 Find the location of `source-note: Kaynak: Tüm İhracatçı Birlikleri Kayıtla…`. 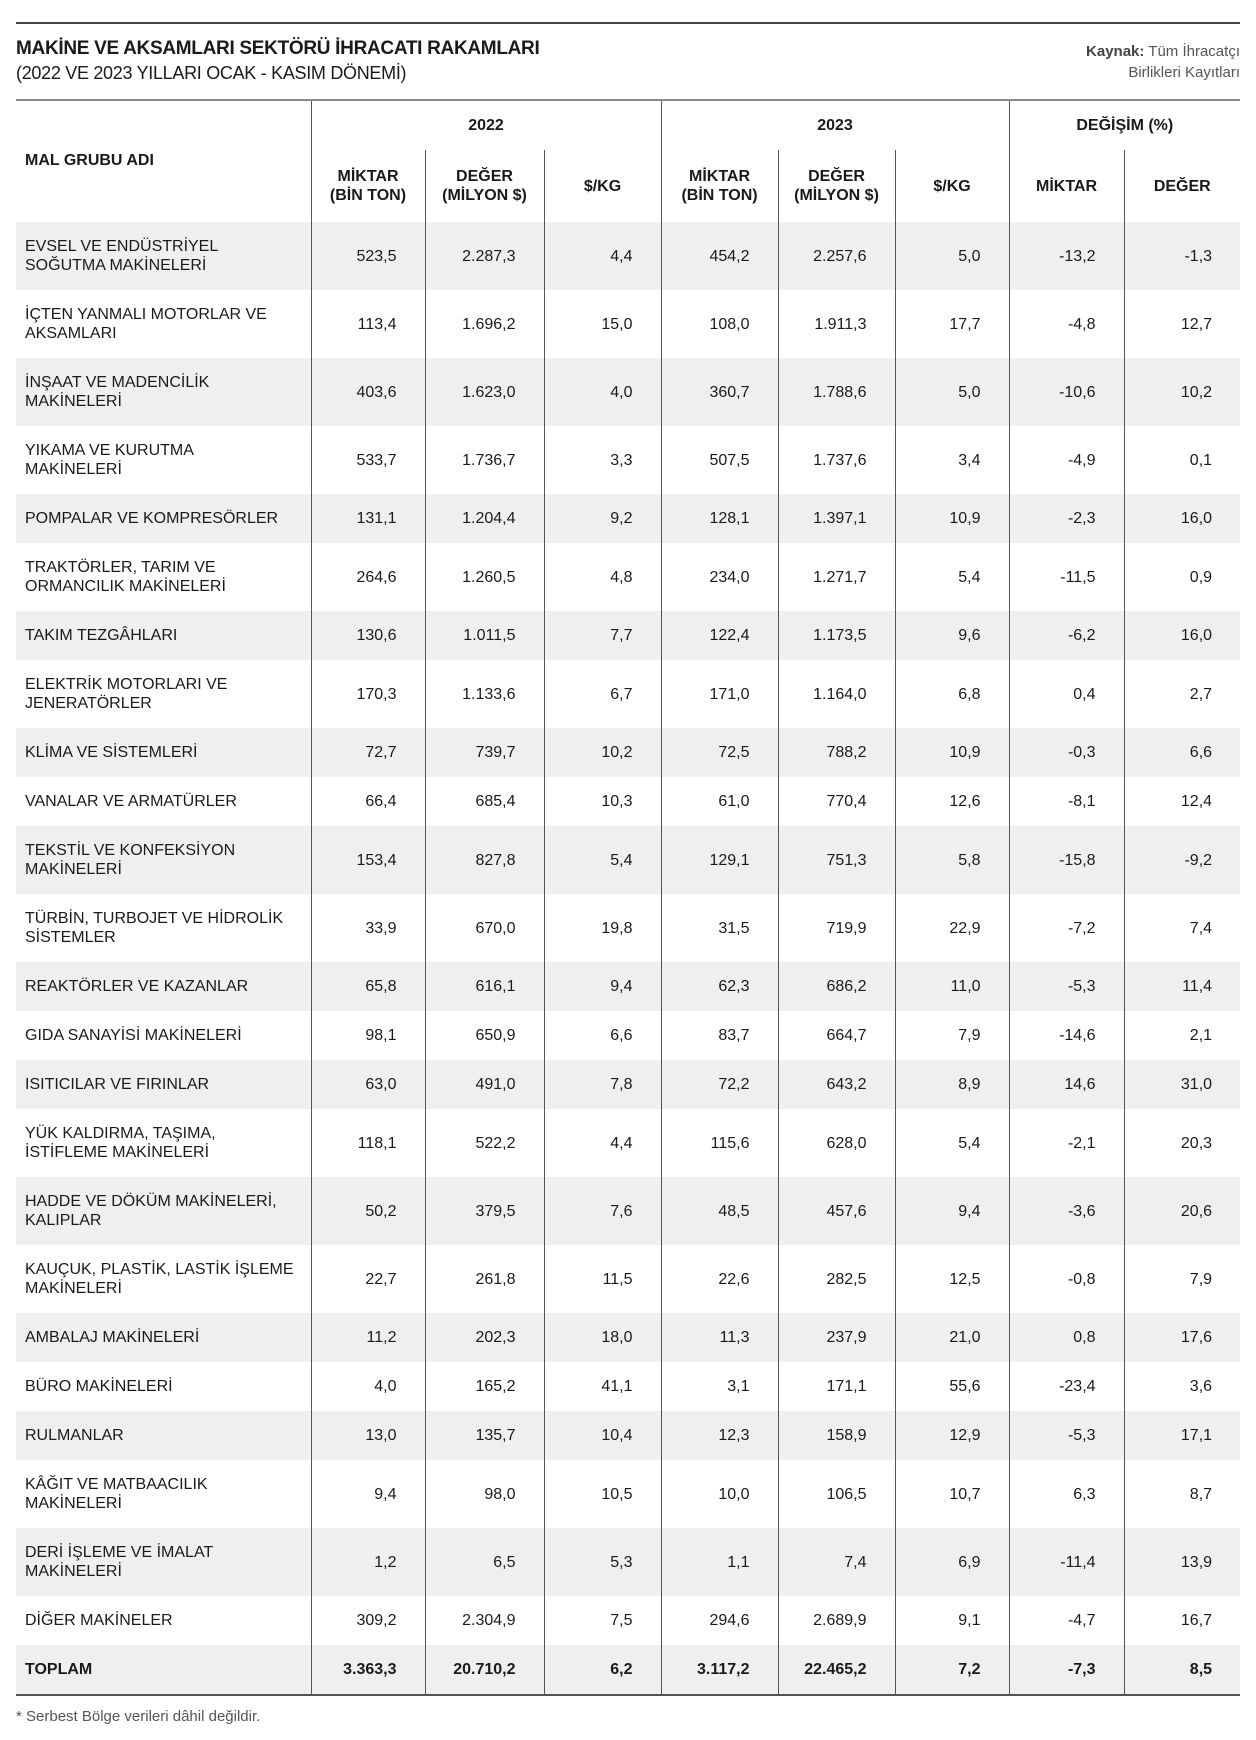

source-note: Kaynak: Tüm İhracatçı Birlikleri Kayıtla… is located at coordinates (1163, 62).